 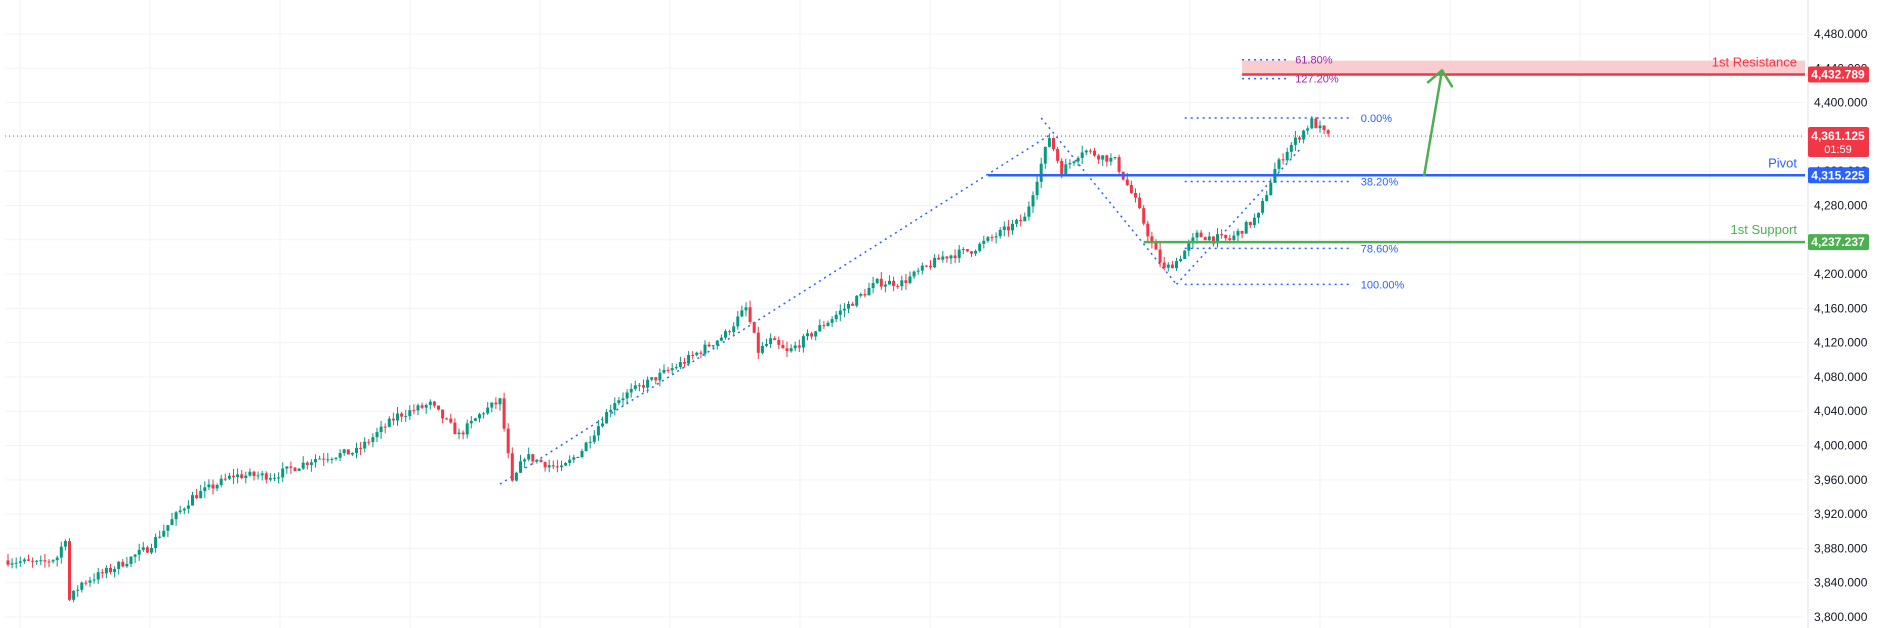 I want to click on resistance-zone, so click(x=1523, y=67).